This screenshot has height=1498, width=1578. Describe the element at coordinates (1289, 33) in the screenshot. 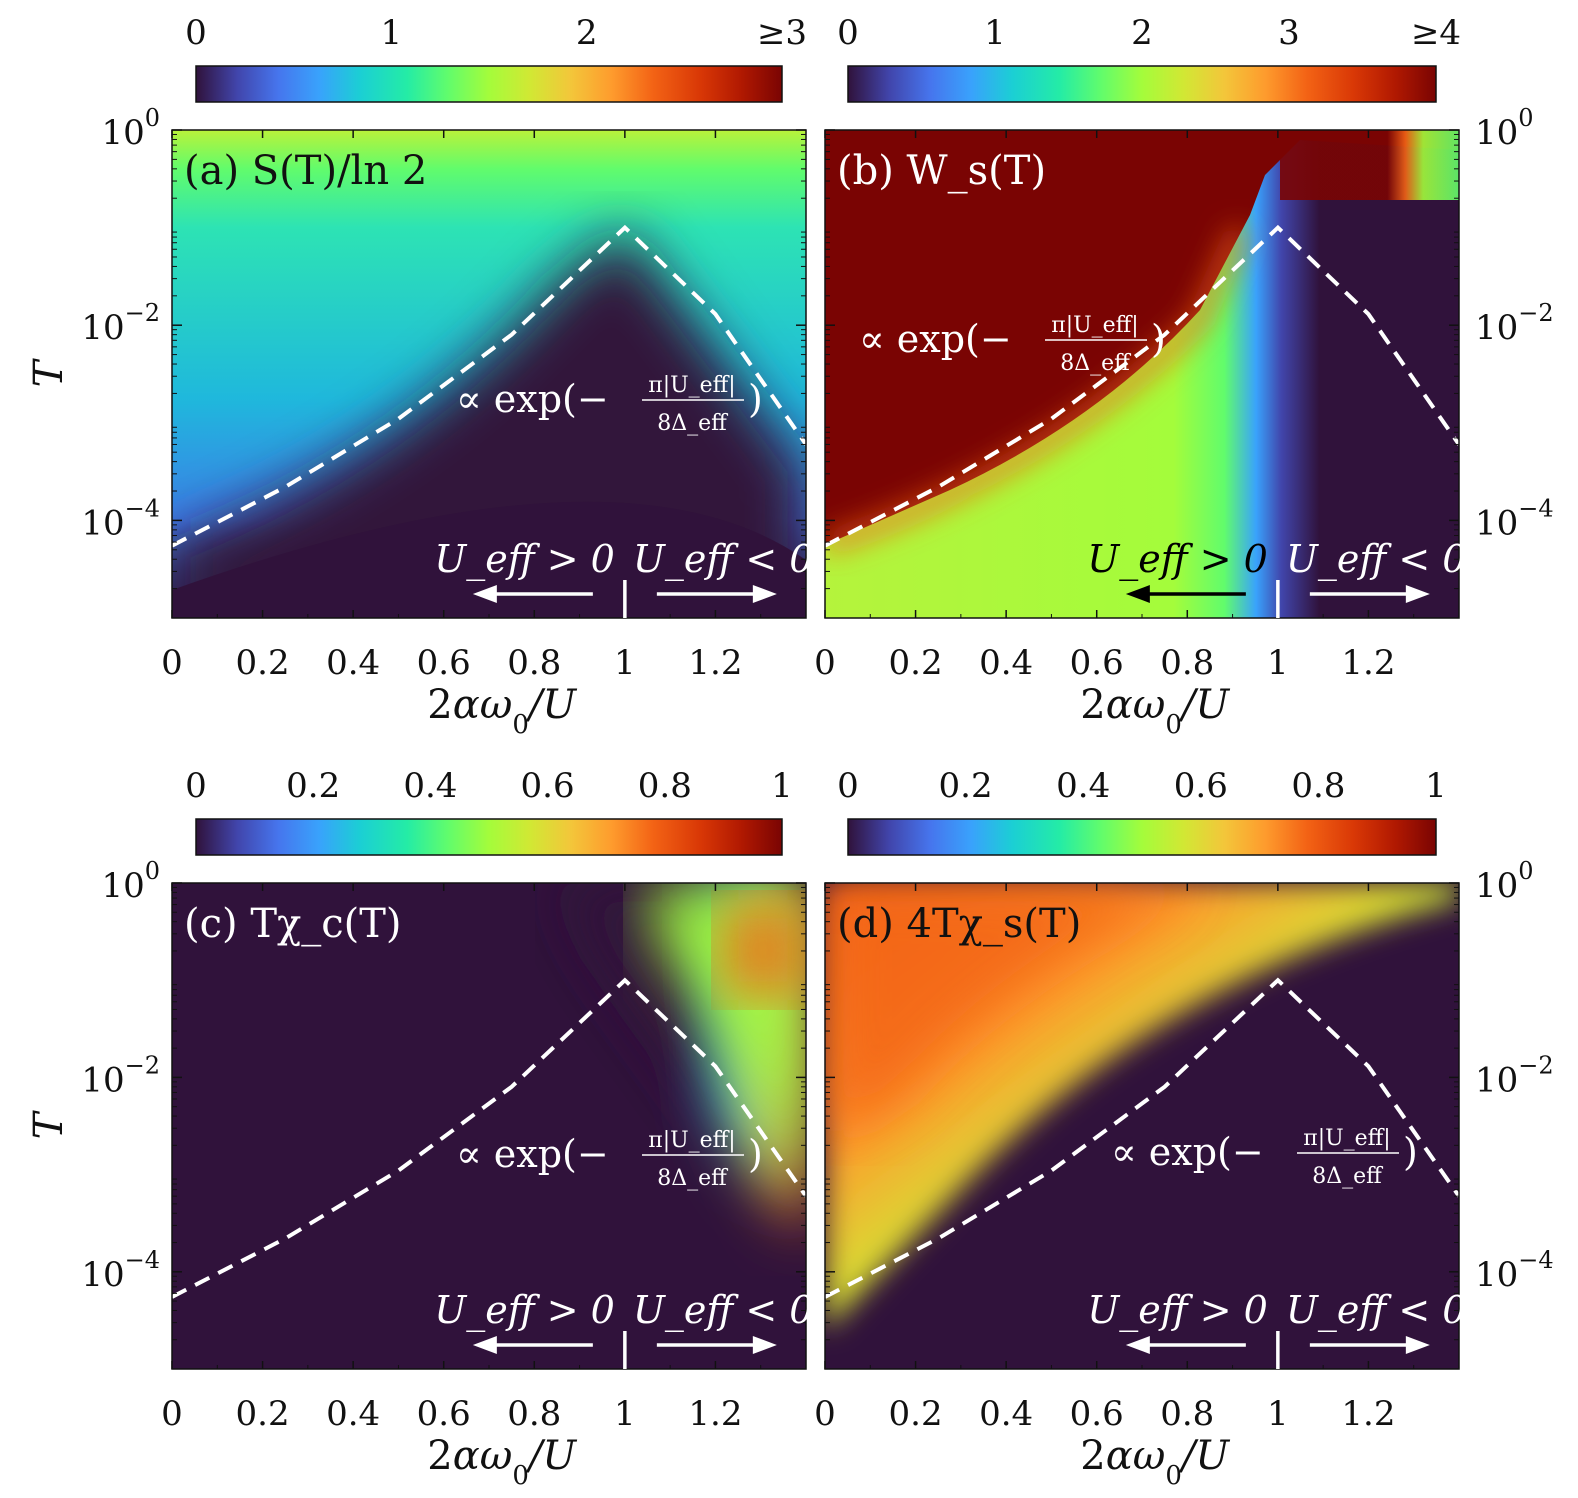

I see `colorbar-tick-label: 3` at that location.